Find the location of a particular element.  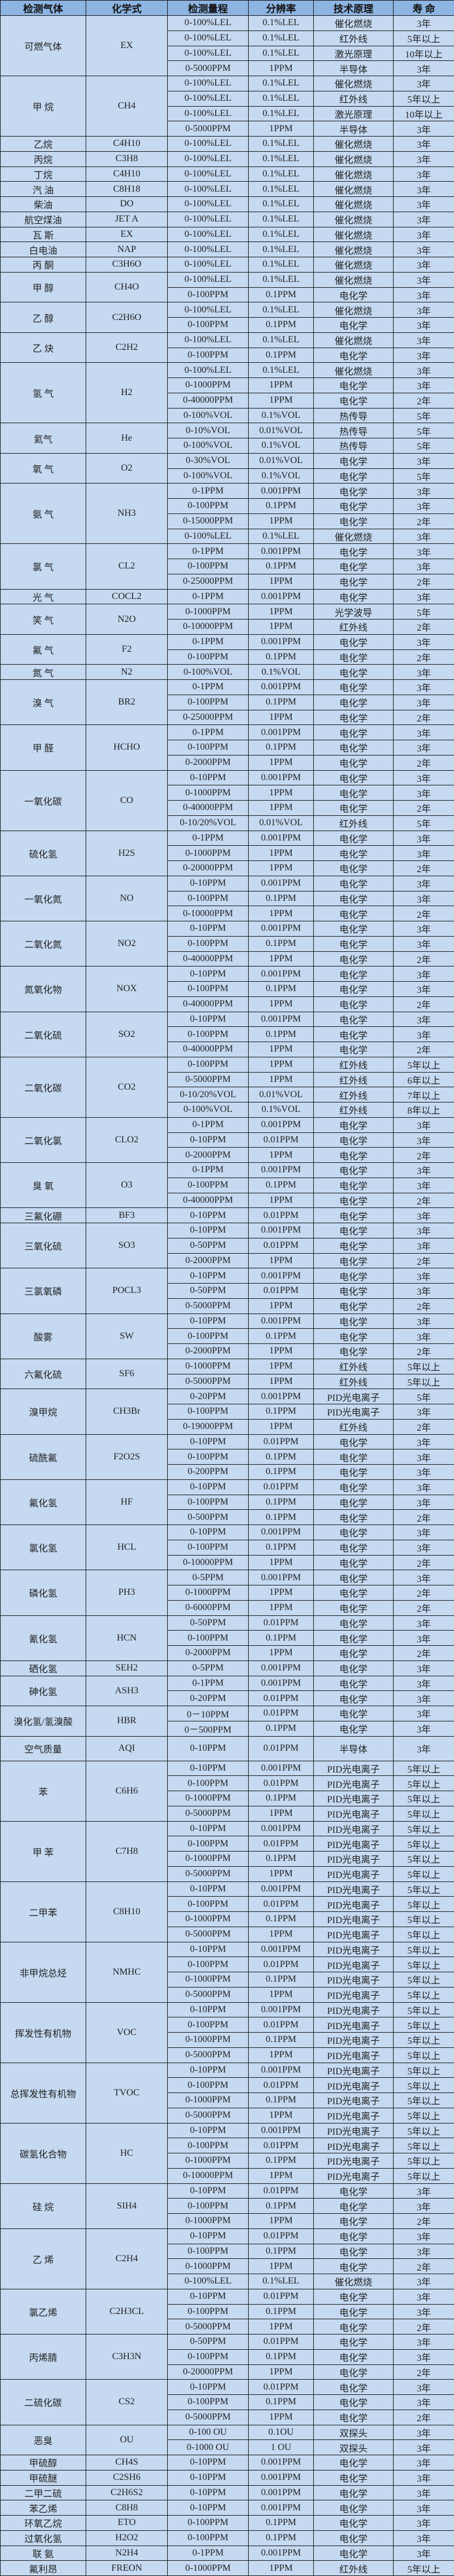

range-cell: 0-10/20%VOL is located at coordinates (208, 1094).